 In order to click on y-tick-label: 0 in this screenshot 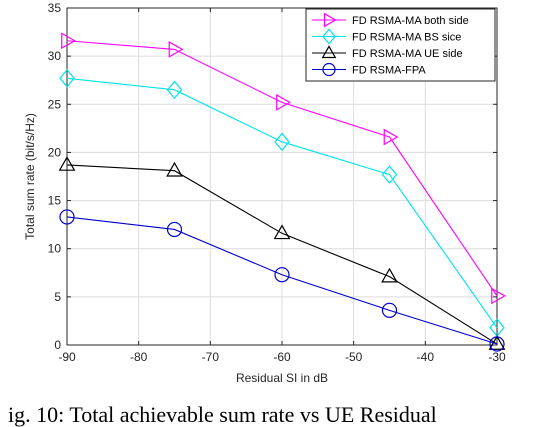, I will do `click(57, 345)`.